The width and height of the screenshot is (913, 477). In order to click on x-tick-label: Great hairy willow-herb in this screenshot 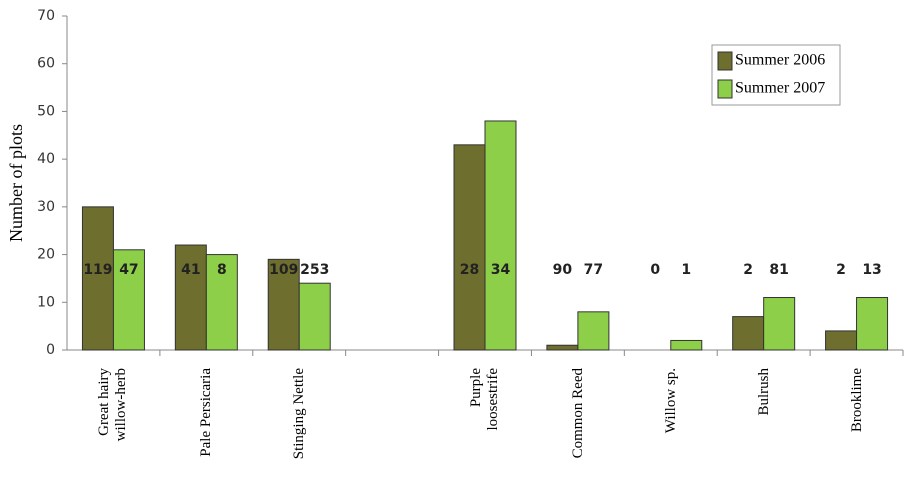, I will do `click(113, 405)`.